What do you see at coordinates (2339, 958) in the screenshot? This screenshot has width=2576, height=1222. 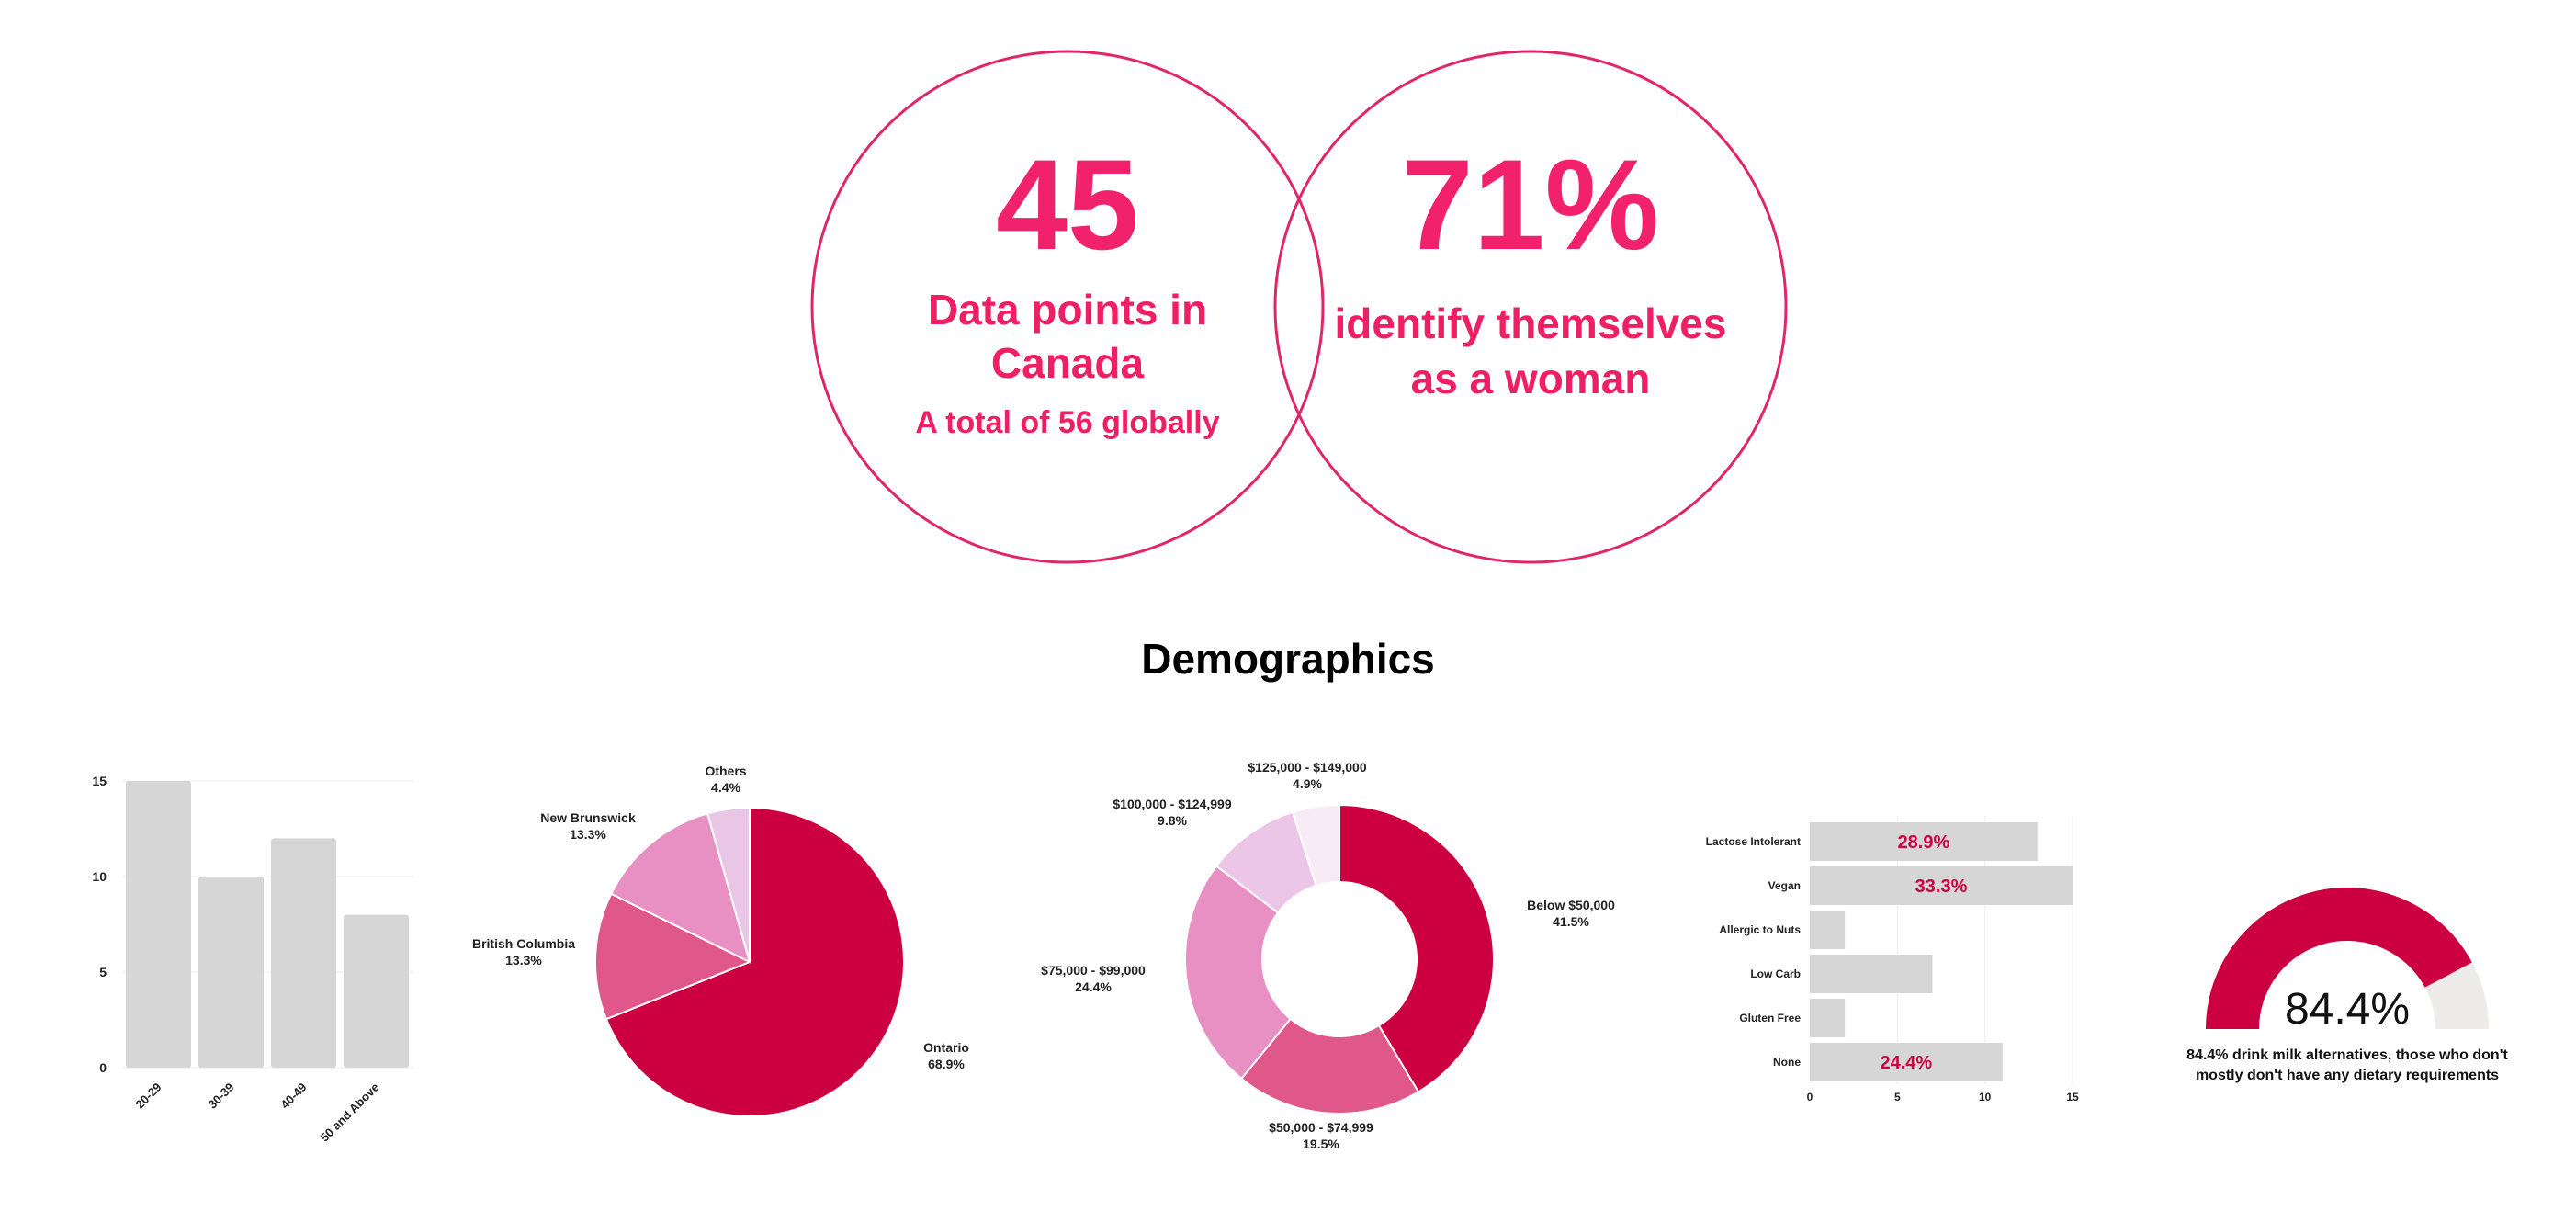 I see `gauge-filled-arc` at bounding box center [2339, 958].